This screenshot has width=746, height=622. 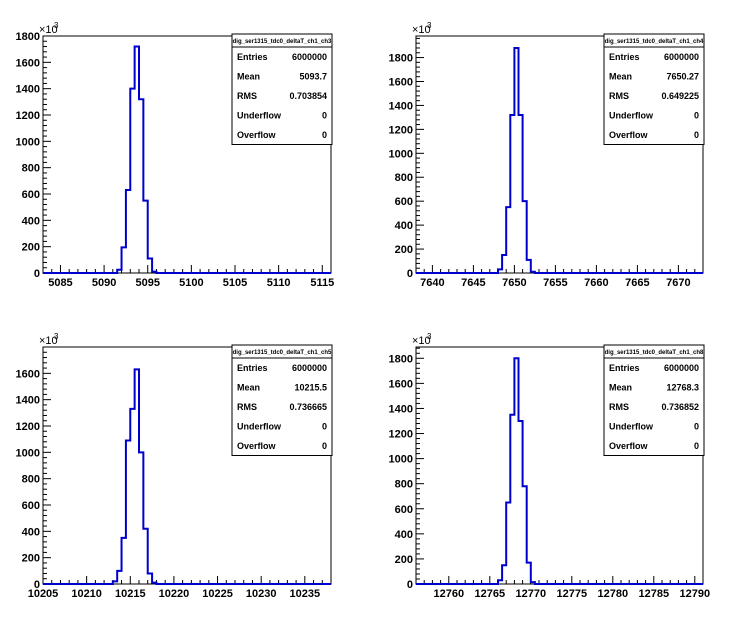 What do you see at coordinates (654, 594) in the screenshot?
I see `x-tick-label: 12785` at bounding box center [654, 594].